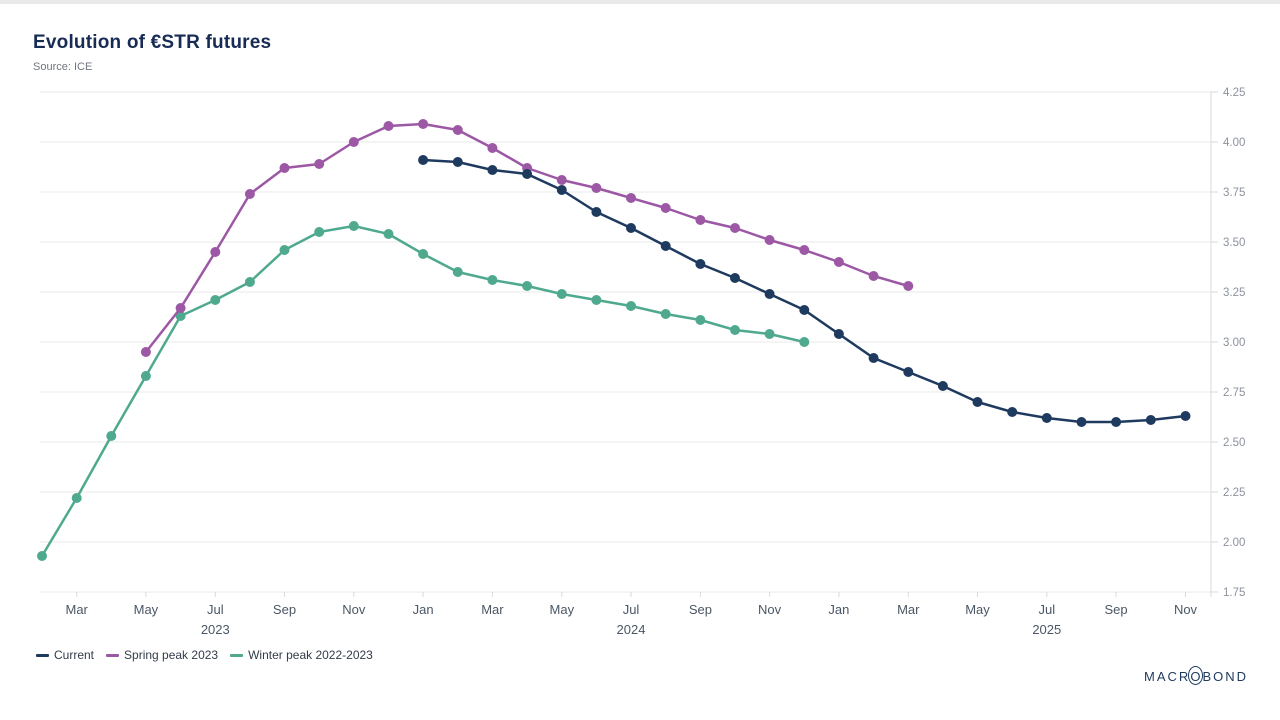  I want to click on svg-text: 1.75, so click(1234, 593).